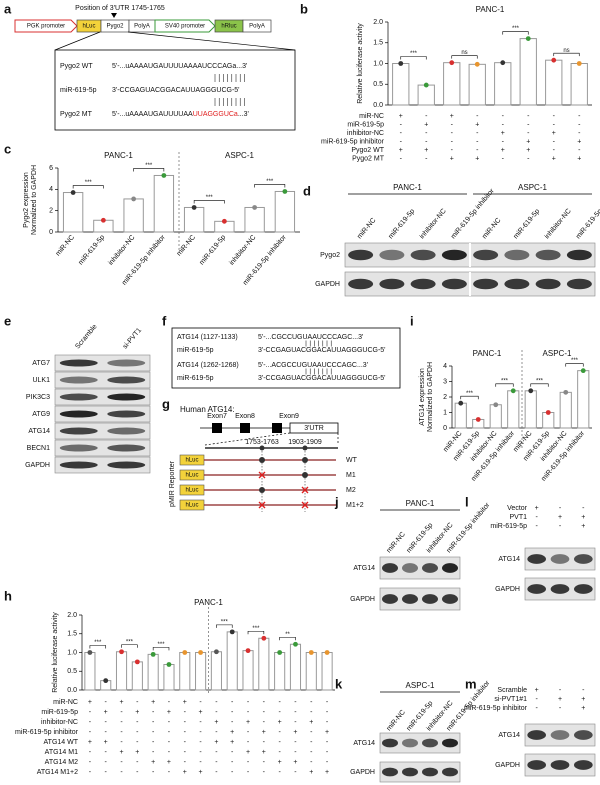 This screenshot has width=600, height=785. Describe the element at coordinates (78, 90) in the screenshot. I see `seq-name: miR-619-5p` at that location.